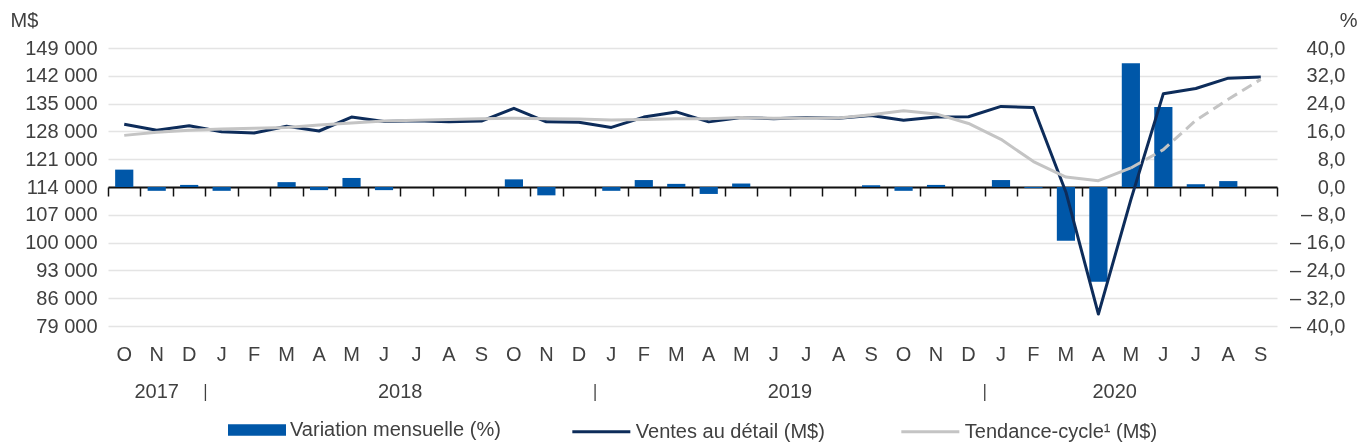  I want to click on y2-tick-label: 32,0, so click(1326, 75).